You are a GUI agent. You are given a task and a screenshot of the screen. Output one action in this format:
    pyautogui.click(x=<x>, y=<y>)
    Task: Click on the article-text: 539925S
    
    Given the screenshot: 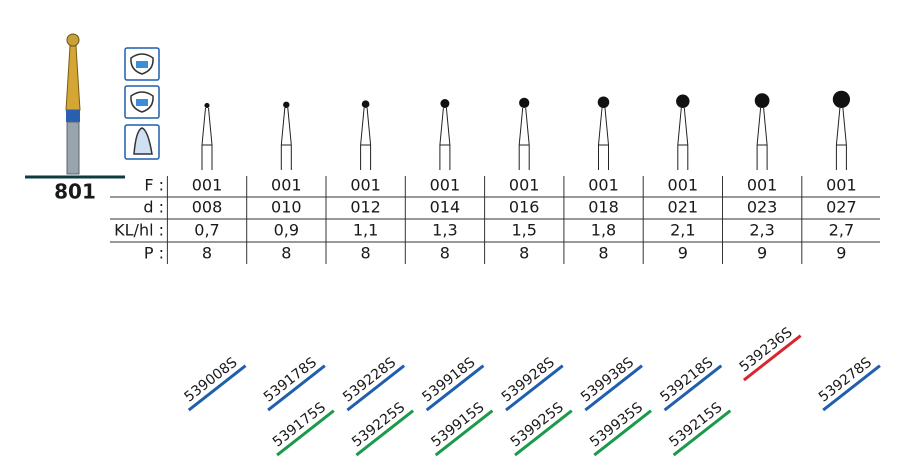 What is the action you would take?
    pyautogui.click(x=537, y=424)
    